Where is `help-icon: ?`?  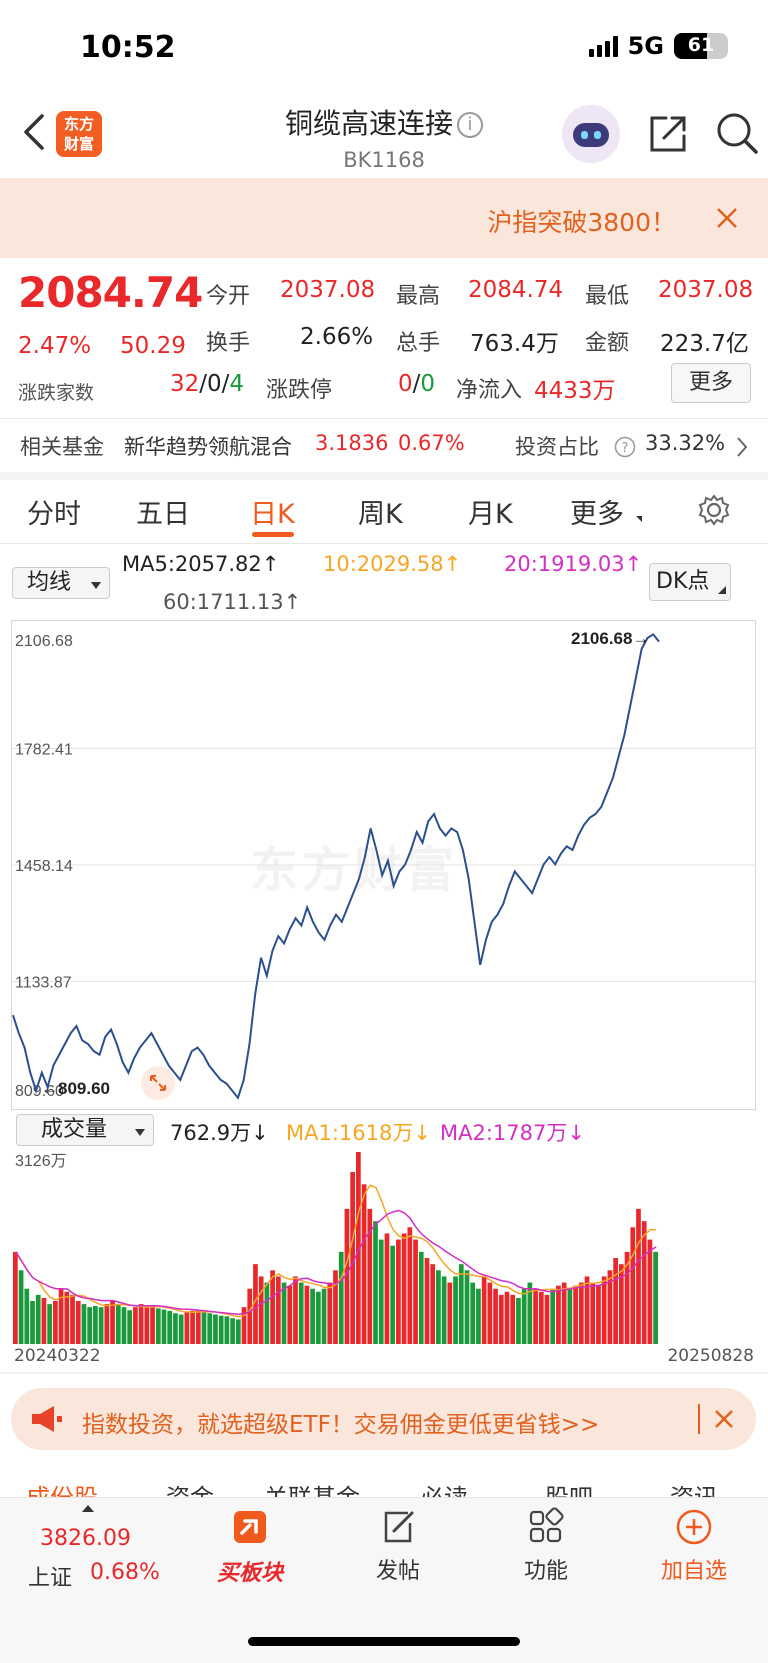 help-icon: ? is located at coordinates (625, 447).